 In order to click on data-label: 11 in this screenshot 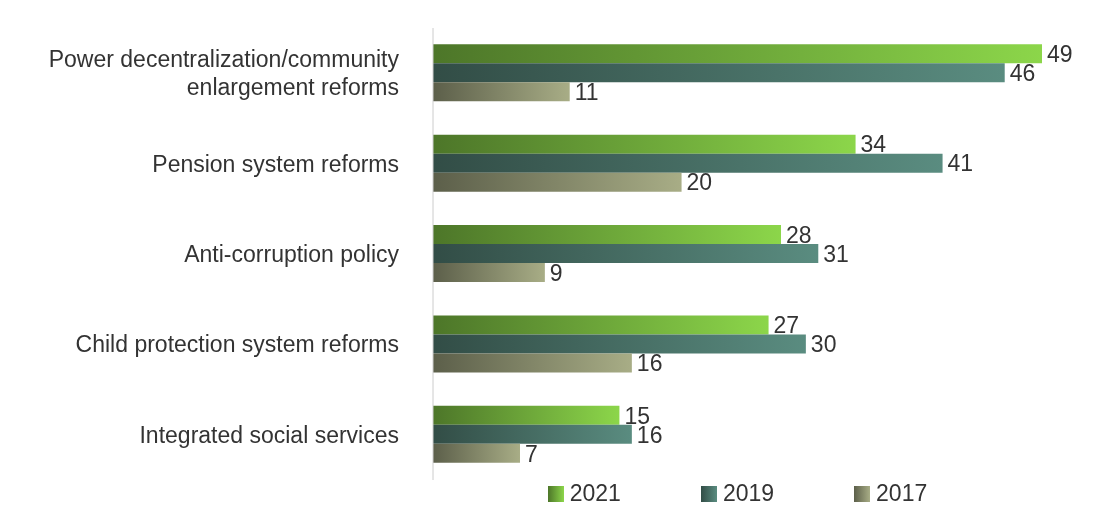, I will do `click(586, 91)`.